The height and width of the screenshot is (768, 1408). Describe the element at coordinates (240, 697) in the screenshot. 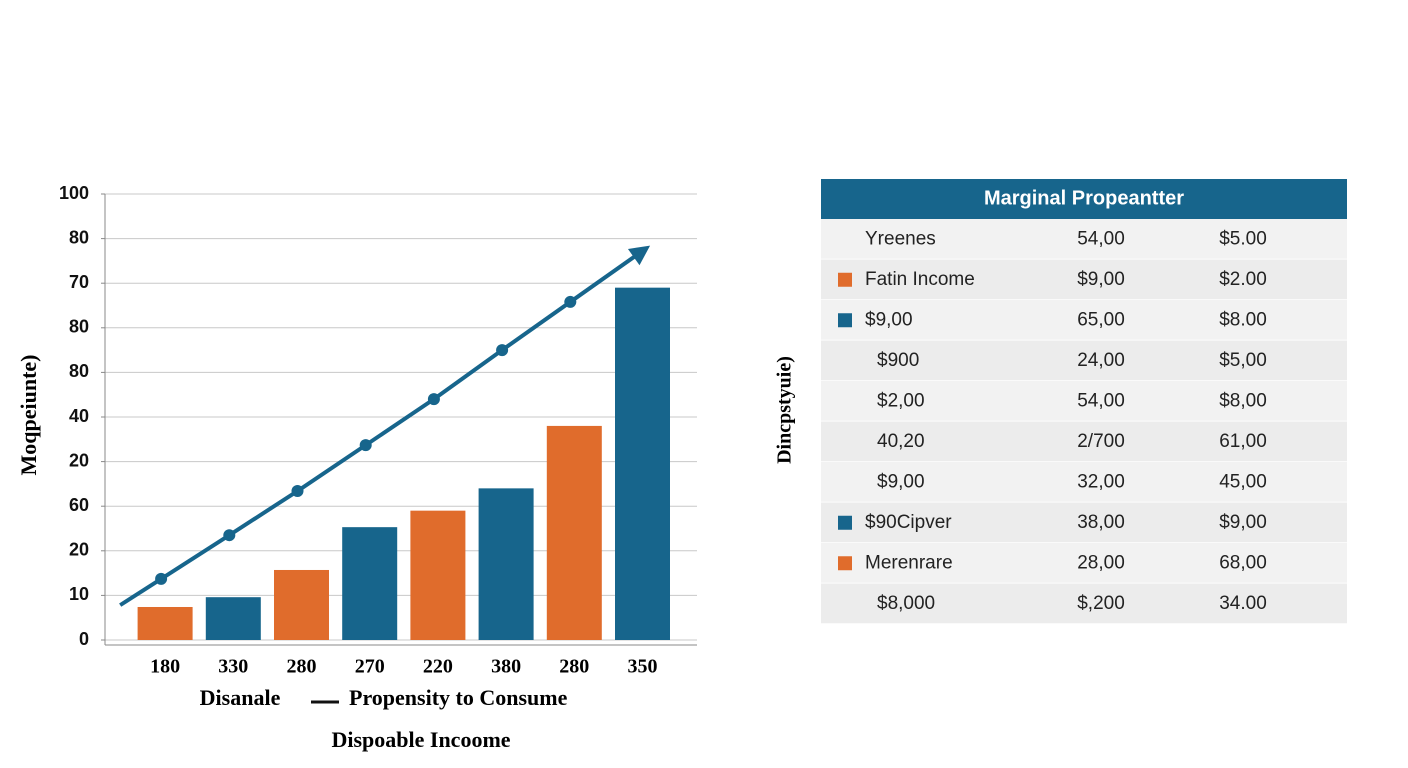

I see `legend-label: Disanale` at that location.